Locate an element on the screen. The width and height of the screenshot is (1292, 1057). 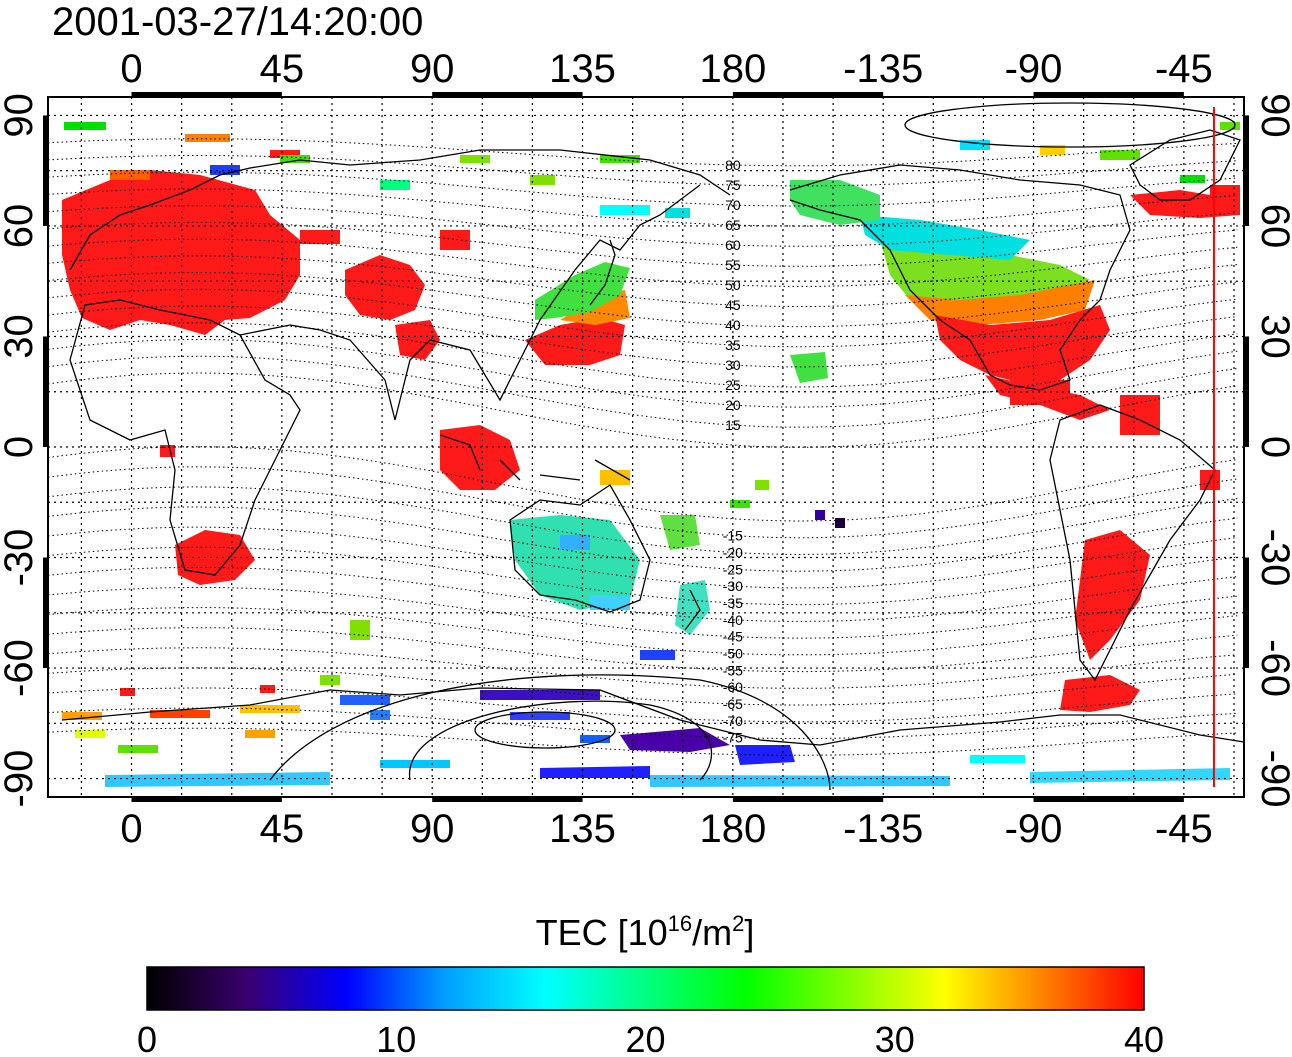
coastline-indonesia is located at coordinates (535, 457).